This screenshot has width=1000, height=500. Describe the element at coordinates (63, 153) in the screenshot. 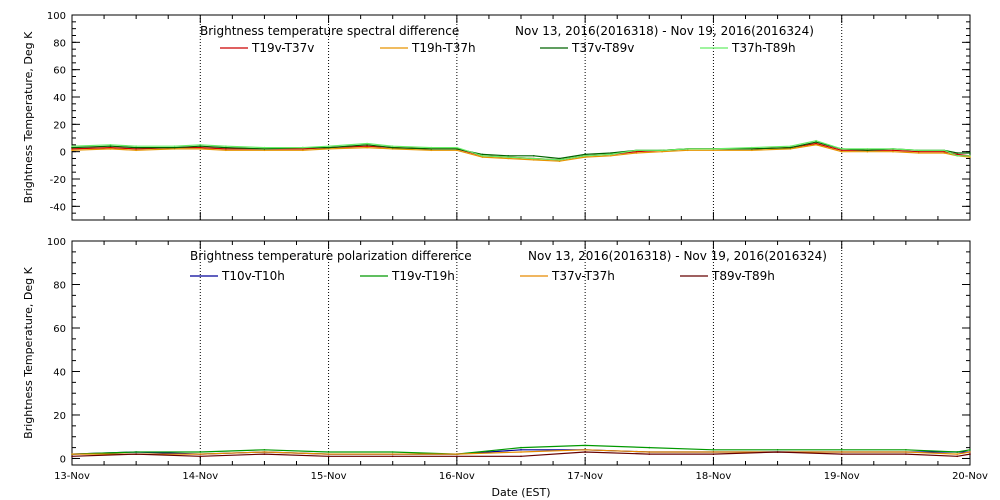

I see `y-tick-label: 0` at that location.